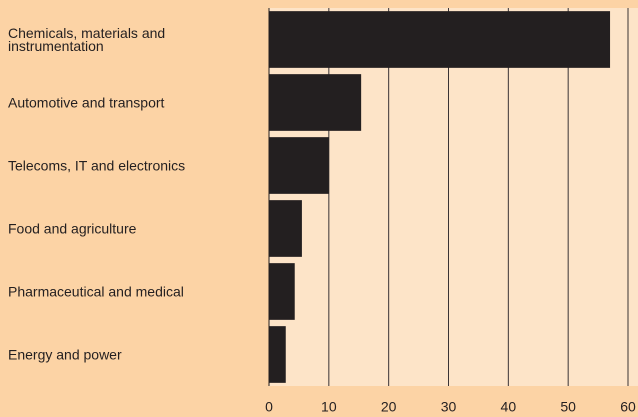  Describe the element at coordinates (86, 102) in the screenshot. I see `y-tick-label: Automotive and transport` at that location.